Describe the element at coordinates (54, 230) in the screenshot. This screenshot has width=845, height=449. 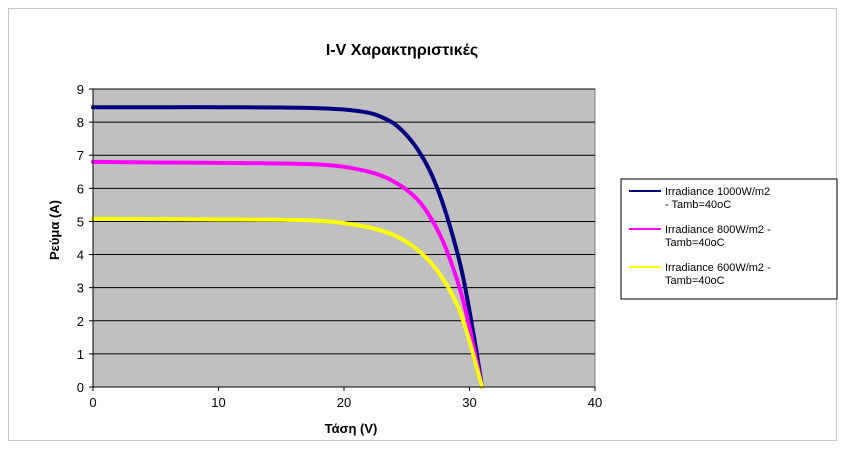
I see `y-axis-label: Ρεύμα (A)` at that location.